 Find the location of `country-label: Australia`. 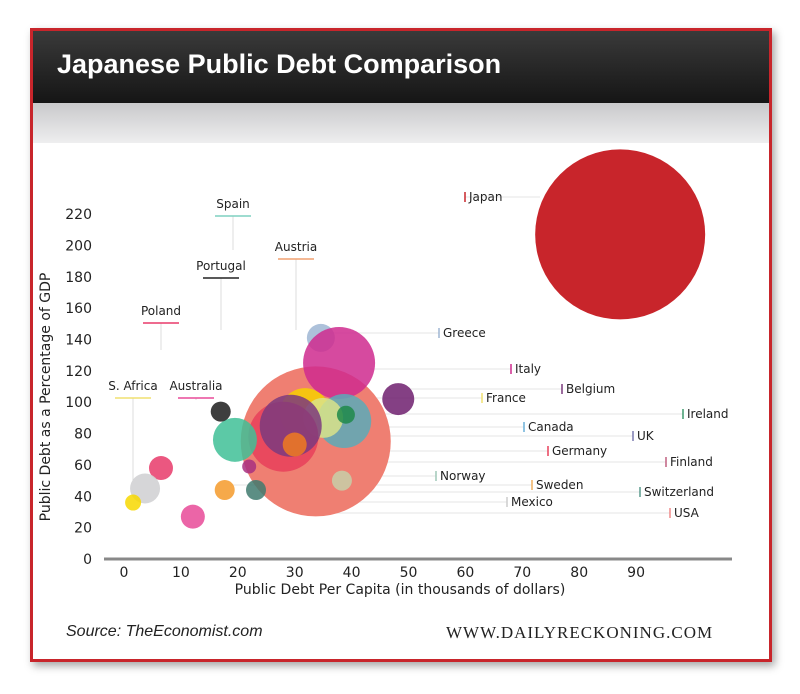

country-label: Australia is located at coordinates (195, 386).